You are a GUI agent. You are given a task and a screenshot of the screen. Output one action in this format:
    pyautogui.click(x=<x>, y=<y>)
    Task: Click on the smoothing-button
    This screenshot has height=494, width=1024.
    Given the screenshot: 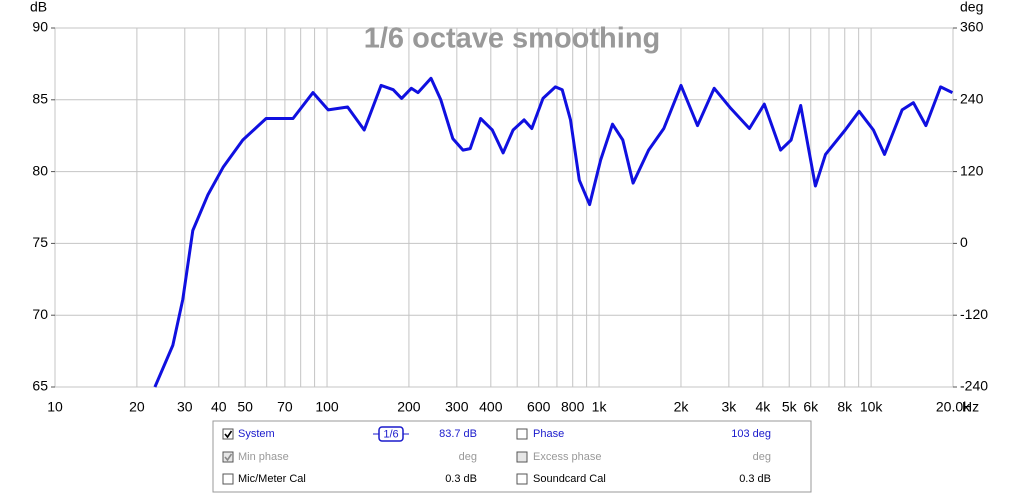 What is the action you would take?
    pyautogui.click(x=391, y=434)
    